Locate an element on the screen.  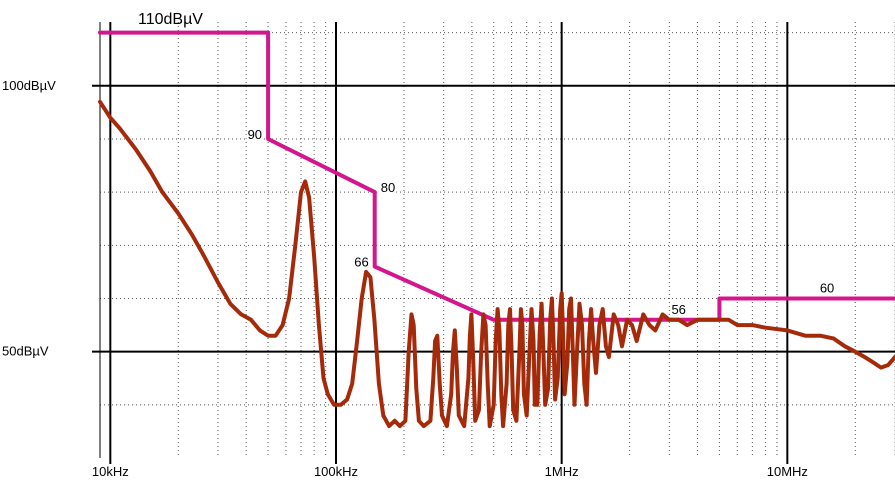
x-tick-label: 10MHz is located at coordinates (787, 471).